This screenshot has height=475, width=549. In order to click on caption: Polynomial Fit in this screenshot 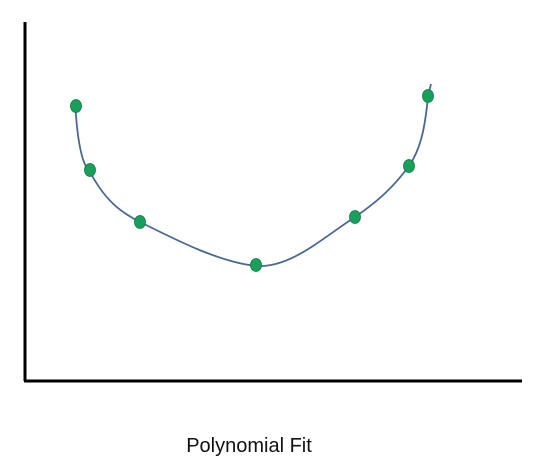, I will do `click(249, 446)`.